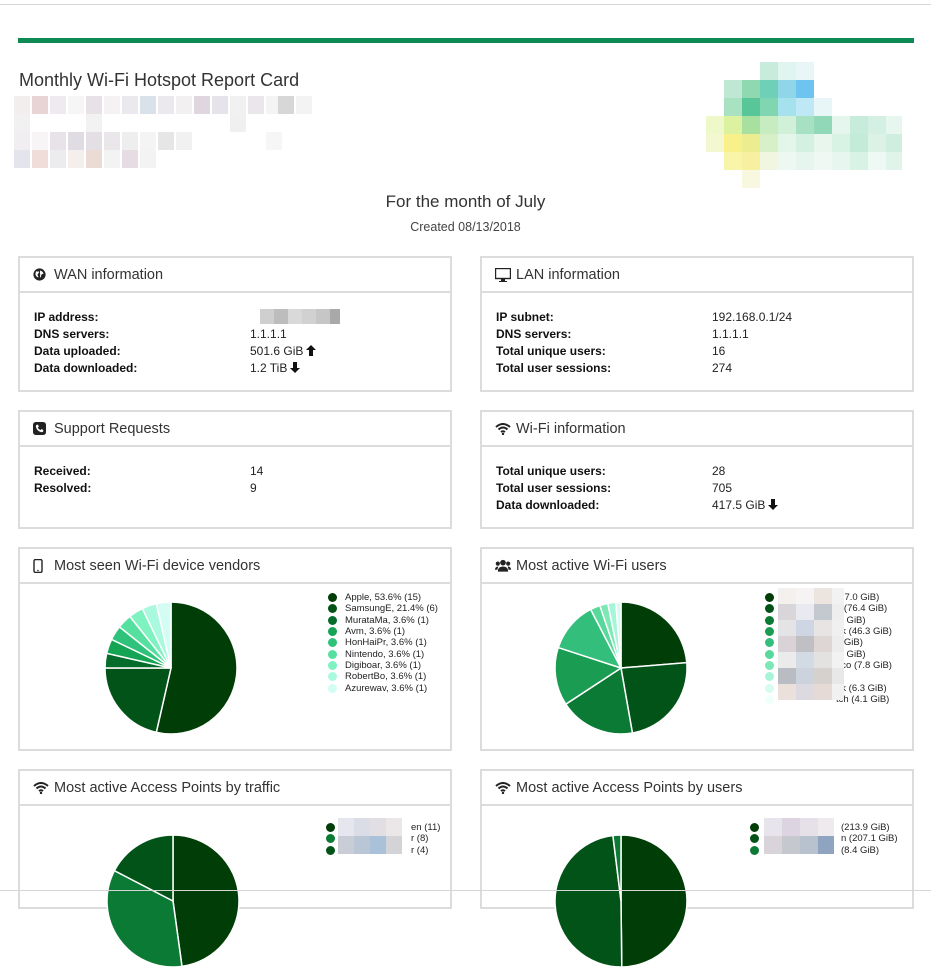 Image resolution: width=931 pixels, height=972 pixels. What do you see at coordinates (591, 565) in the screenshot?
I see `users-card-title: Most active Wi-Fi users` at bounding box center [591, 565].